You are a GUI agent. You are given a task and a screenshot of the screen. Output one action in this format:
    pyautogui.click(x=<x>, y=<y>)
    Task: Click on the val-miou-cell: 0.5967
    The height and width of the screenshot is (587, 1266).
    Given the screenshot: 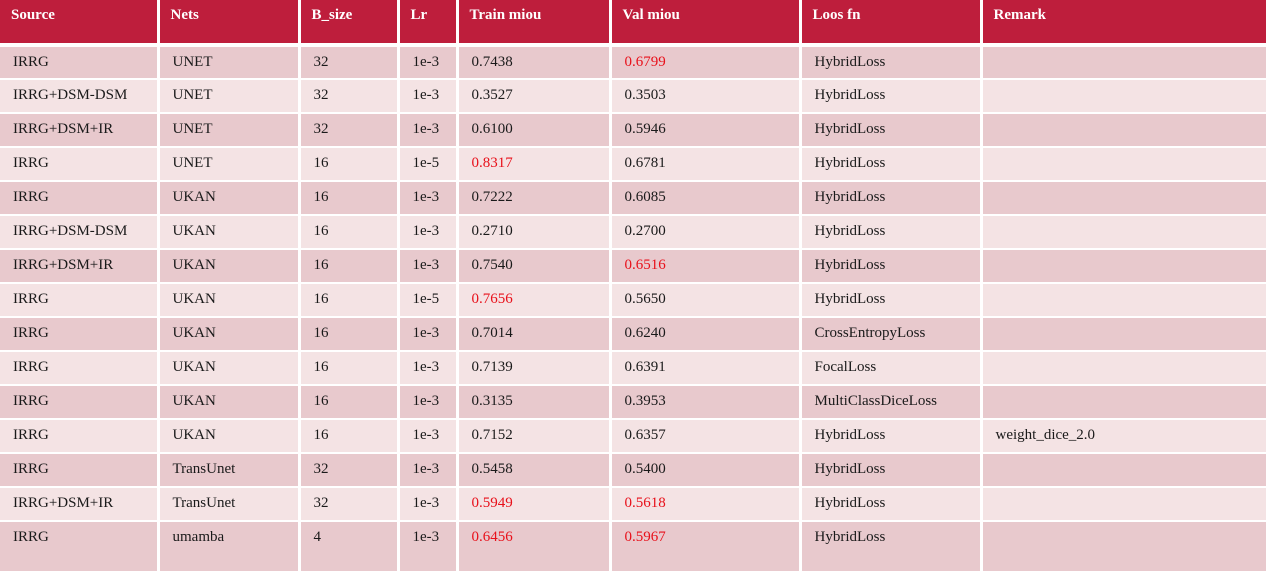 What is the action you would take?
    pyautogui.click(x=706, y=546)
    